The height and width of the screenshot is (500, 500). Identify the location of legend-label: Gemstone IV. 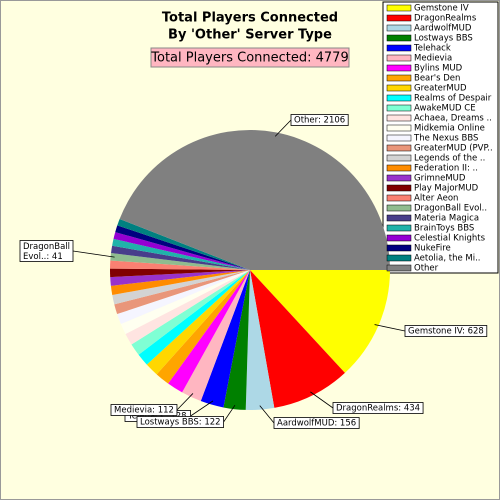
(441, 9).